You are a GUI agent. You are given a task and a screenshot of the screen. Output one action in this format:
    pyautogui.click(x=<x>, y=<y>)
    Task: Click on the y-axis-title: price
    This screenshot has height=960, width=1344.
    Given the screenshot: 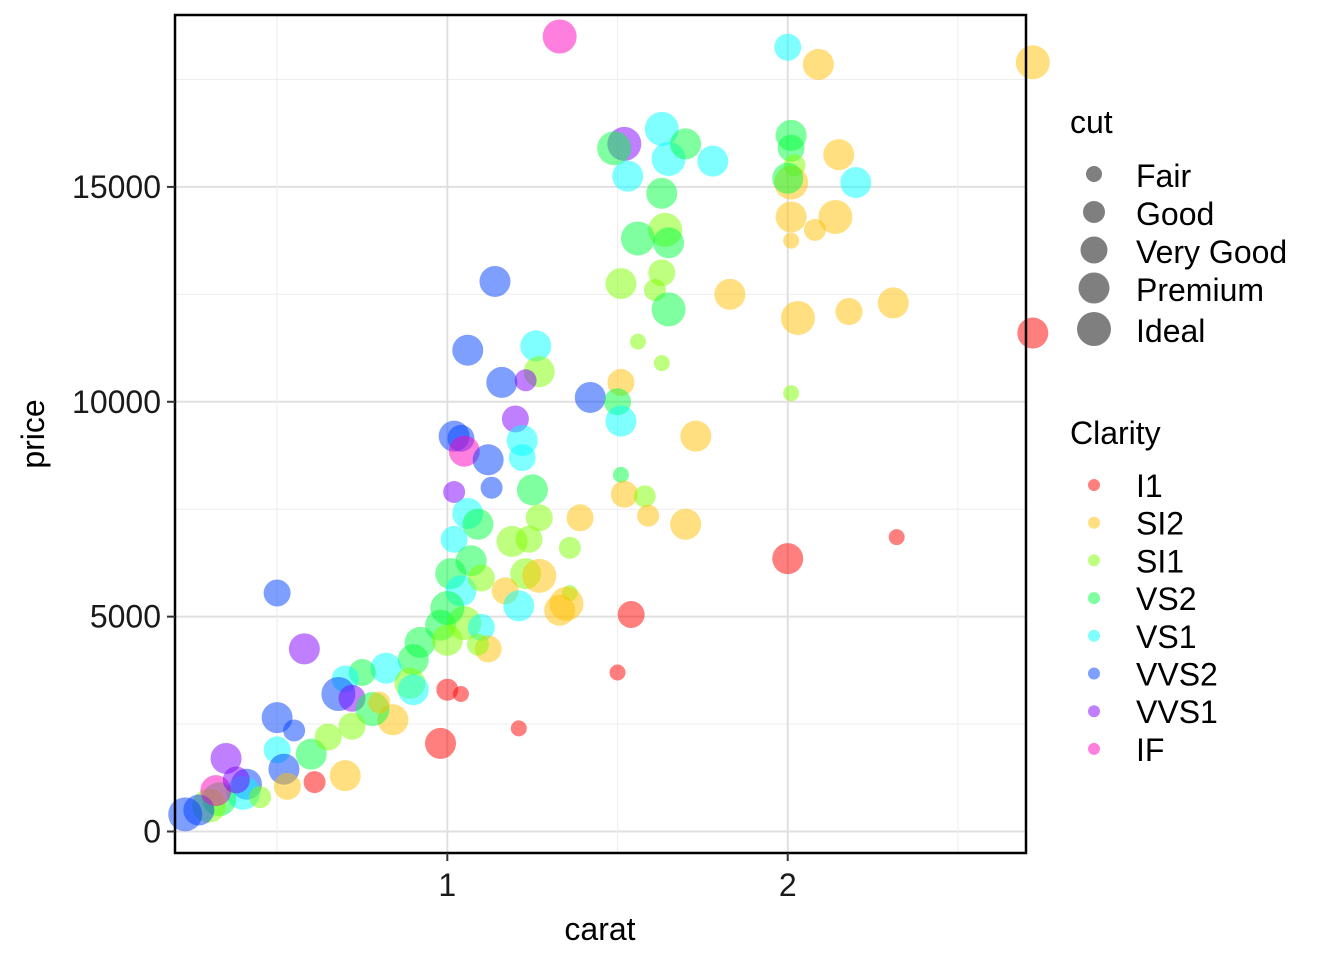 What is the action you would take?
    pyautogui.click(x=33, y=433)
    